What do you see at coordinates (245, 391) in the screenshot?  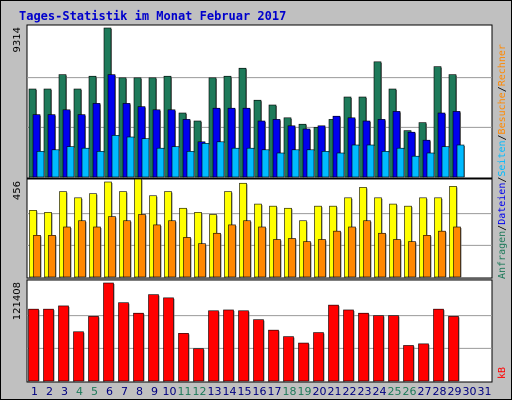 I see `x-tick-label-15: 15` at bounding box center [245, 391].